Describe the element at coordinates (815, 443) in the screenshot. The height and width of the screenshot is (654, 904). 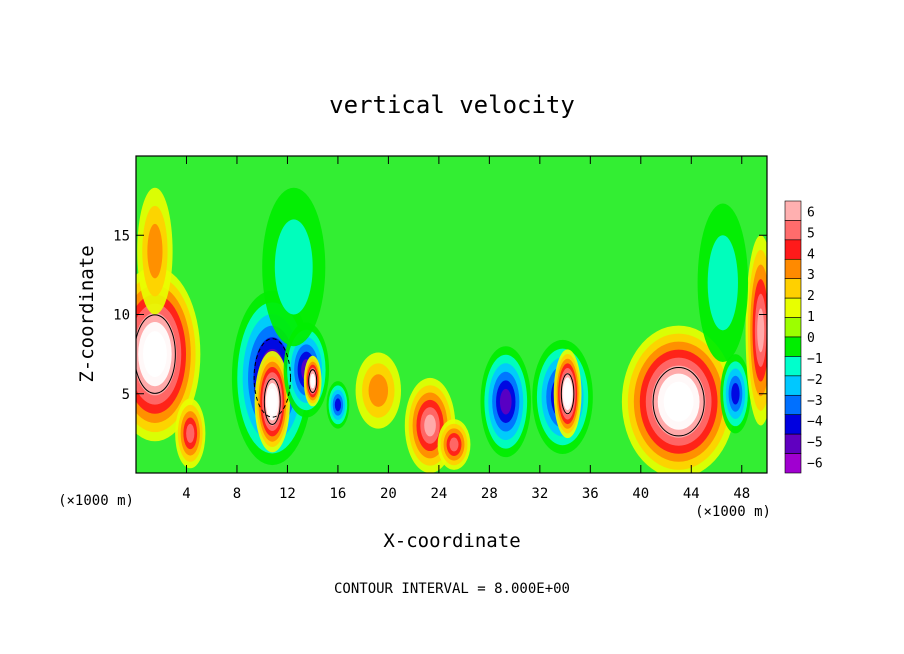
I see `colorbar-label: −5` at that location.